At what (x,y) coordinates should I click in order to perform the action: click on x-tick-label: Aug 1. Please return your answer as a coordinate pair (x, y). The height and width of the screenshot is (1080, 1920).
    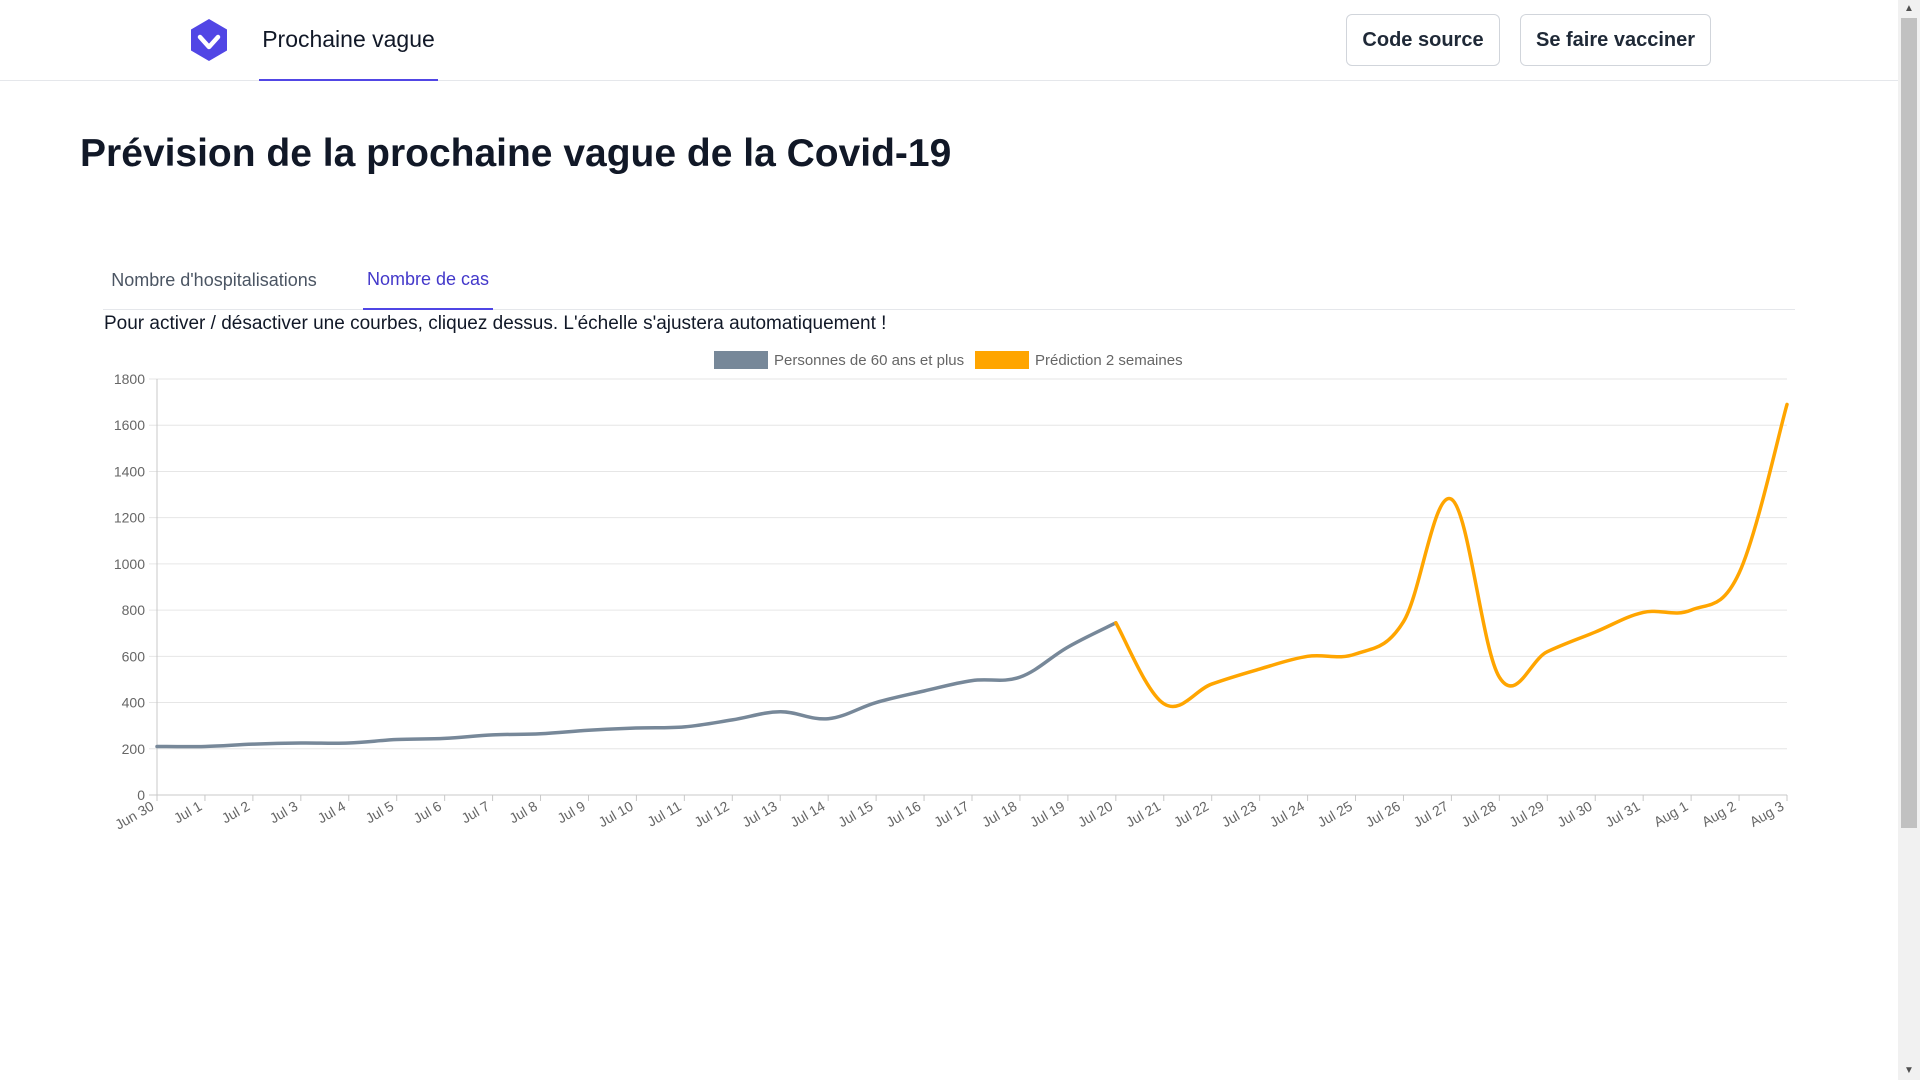
    Looking at the image, I should click on (1671, 814).